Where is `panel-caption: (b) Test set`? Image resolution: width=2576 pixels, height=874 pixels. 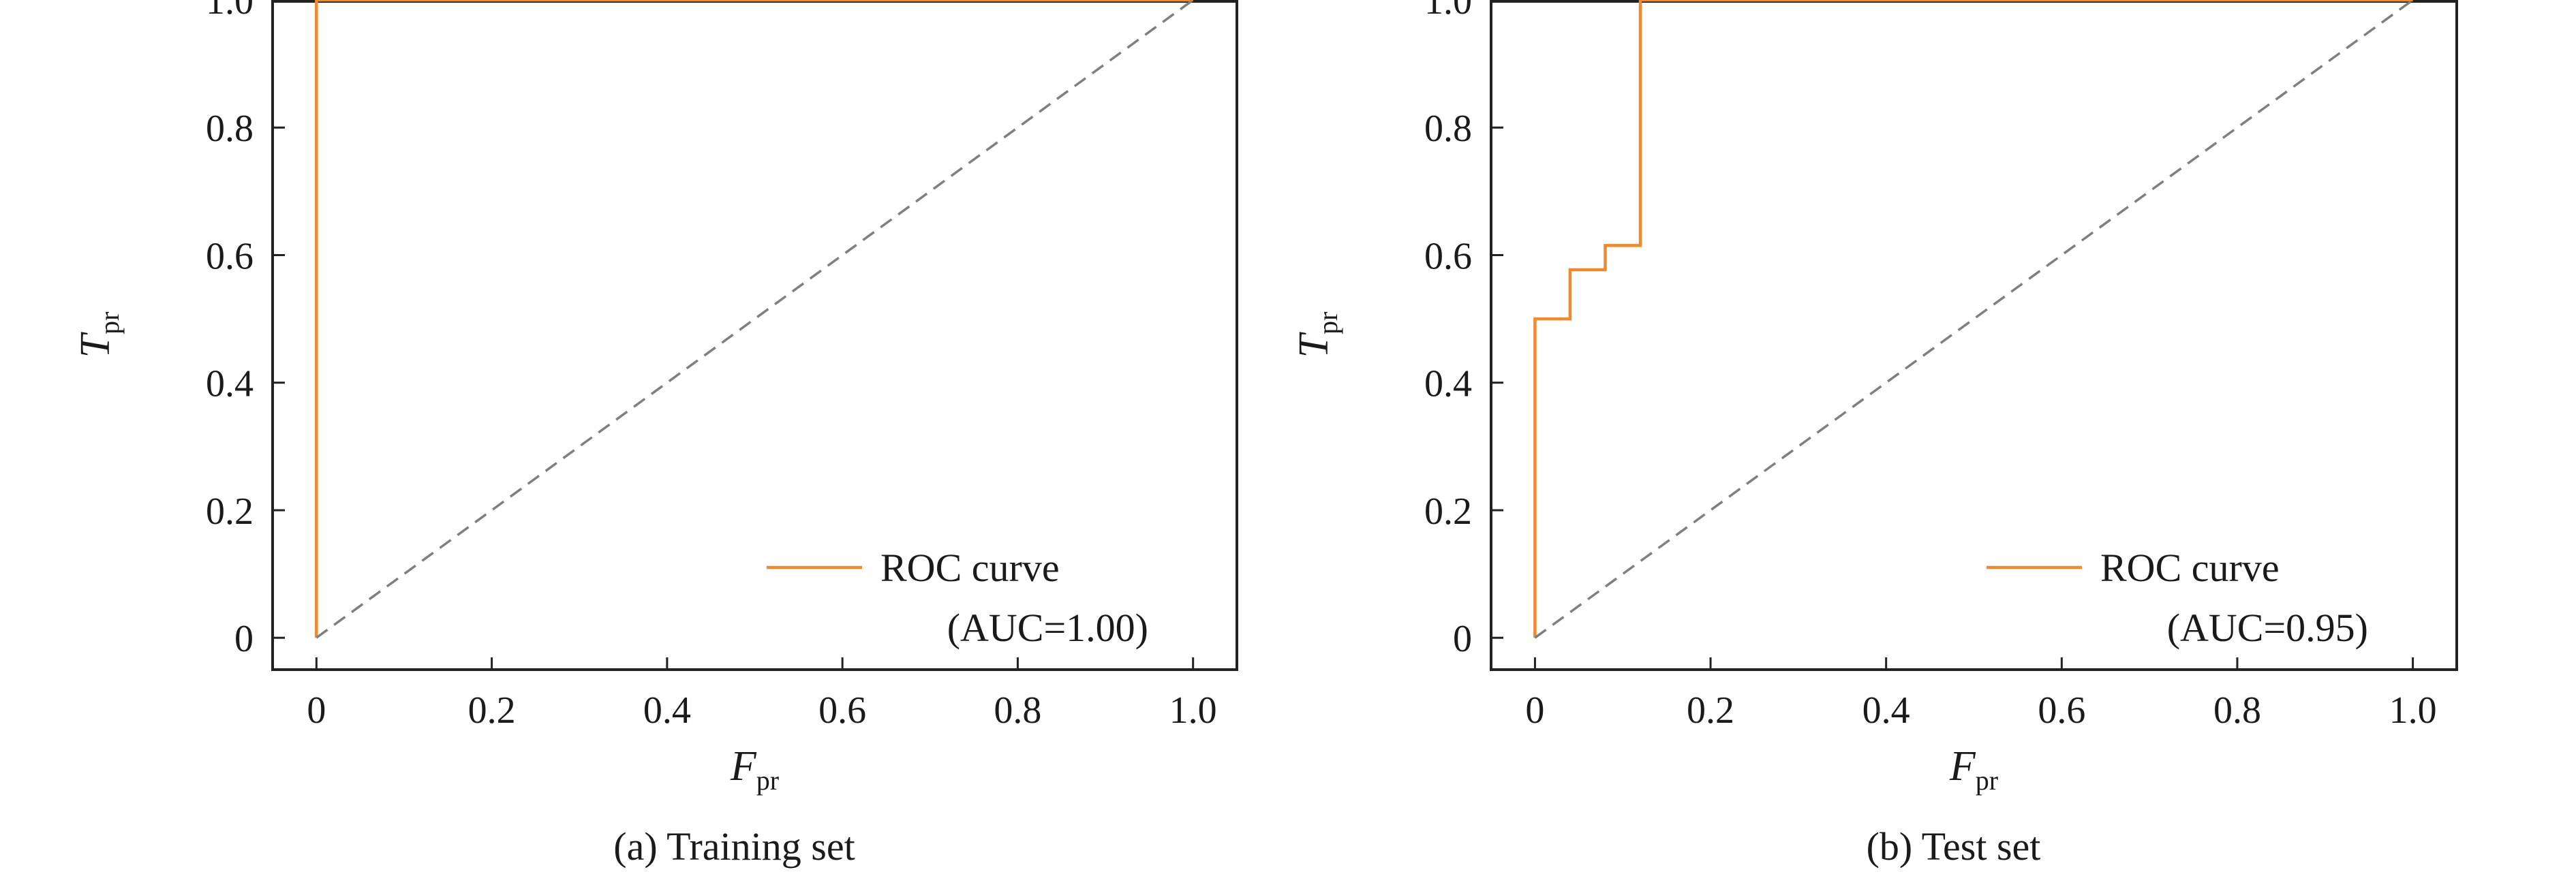
panel-caption: (b) Test set is located at coordinates (1954, 846).